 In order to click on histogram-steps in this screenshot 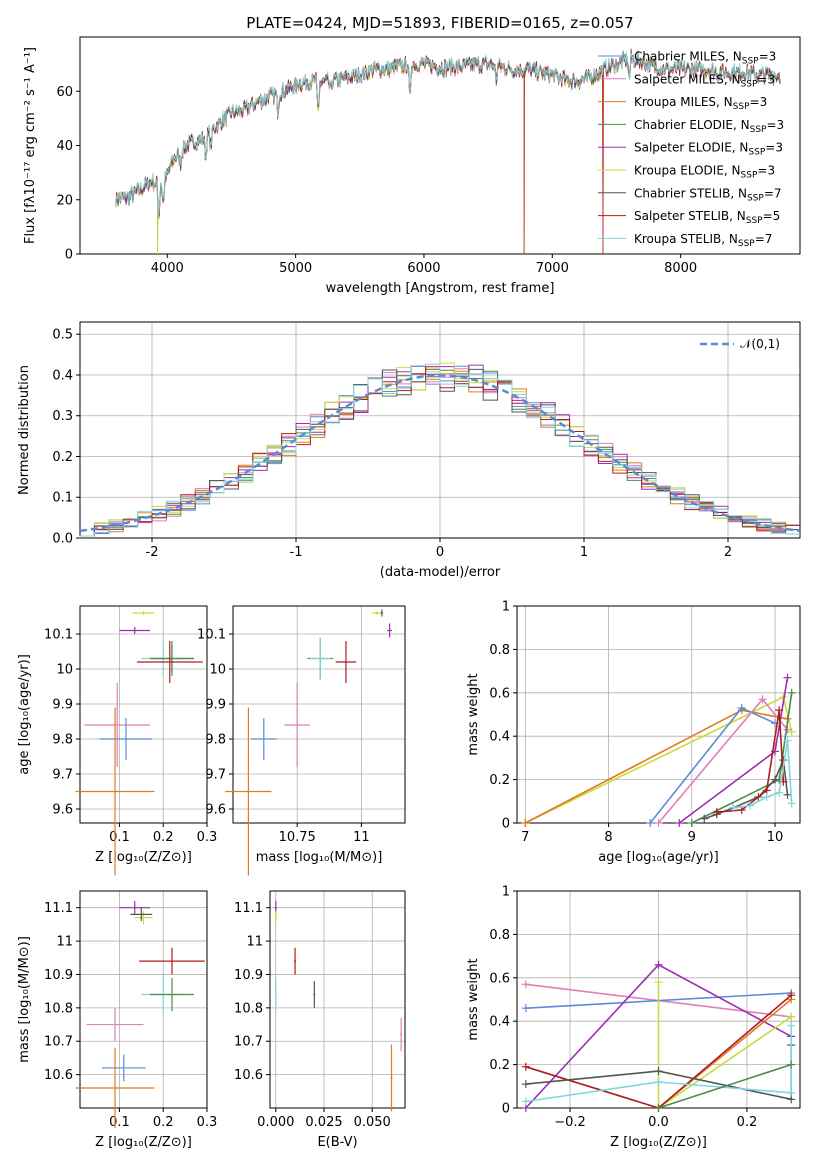, I will do `click(439, 450)`.